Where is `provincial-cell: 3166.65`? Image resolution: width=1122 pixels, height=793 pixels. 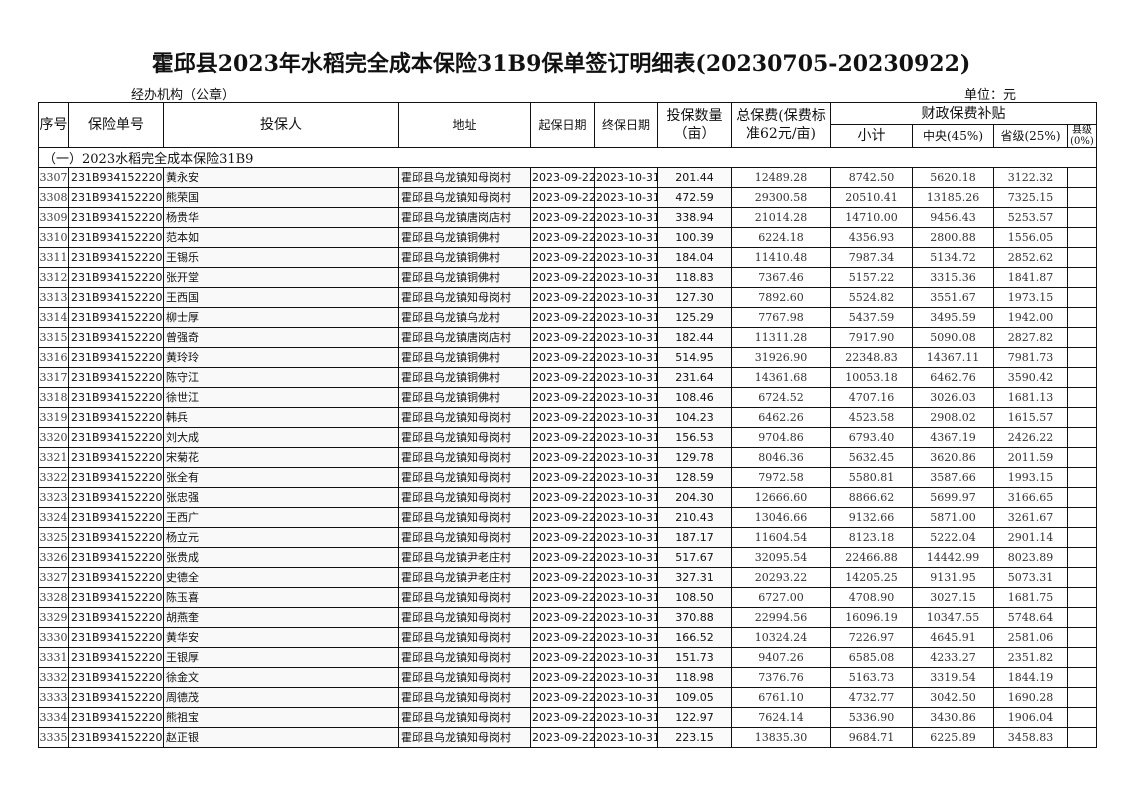
provincial-cell: 3166.65 is located at coordinates (1030, 497).